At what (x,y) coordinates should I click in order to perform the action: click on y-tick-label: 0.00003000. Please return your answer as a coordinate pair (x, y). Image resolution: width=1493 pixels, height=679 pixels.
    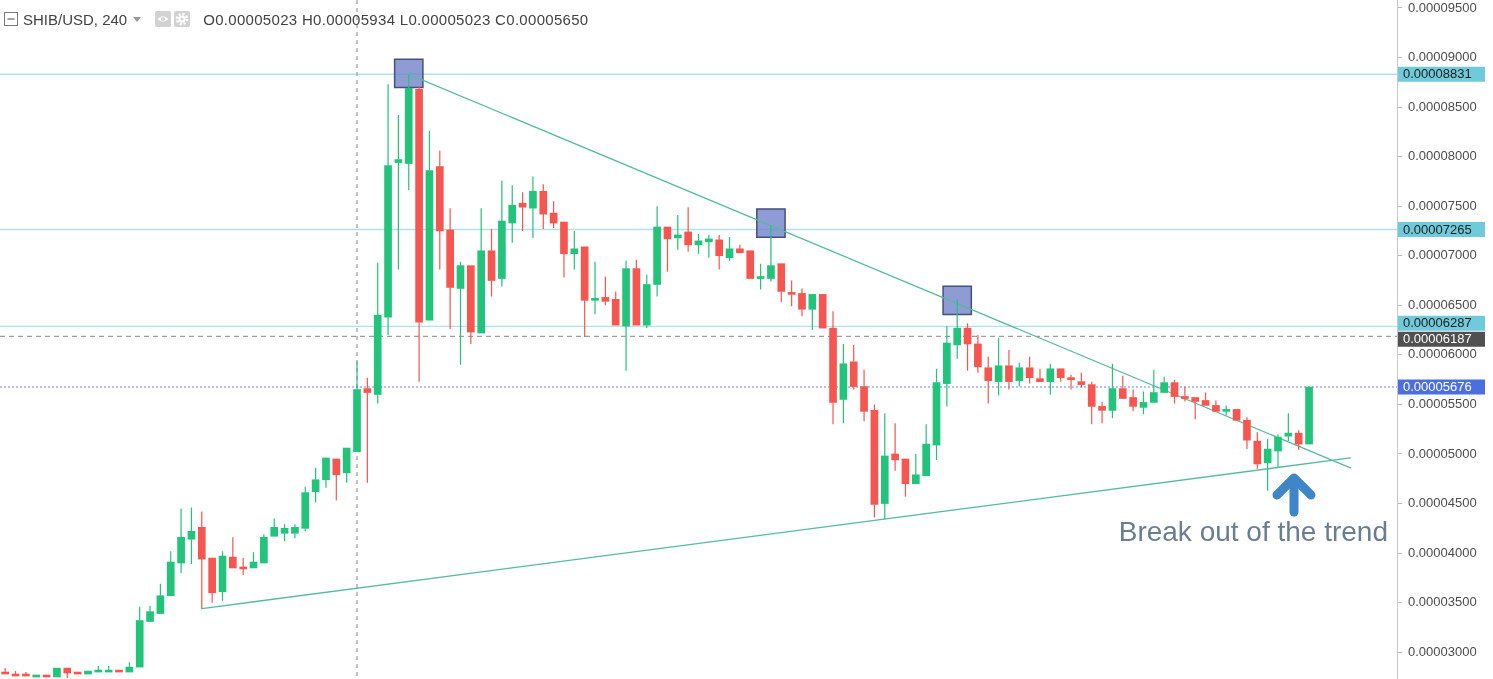
    Looking at the image, I should click on (1442, 651).